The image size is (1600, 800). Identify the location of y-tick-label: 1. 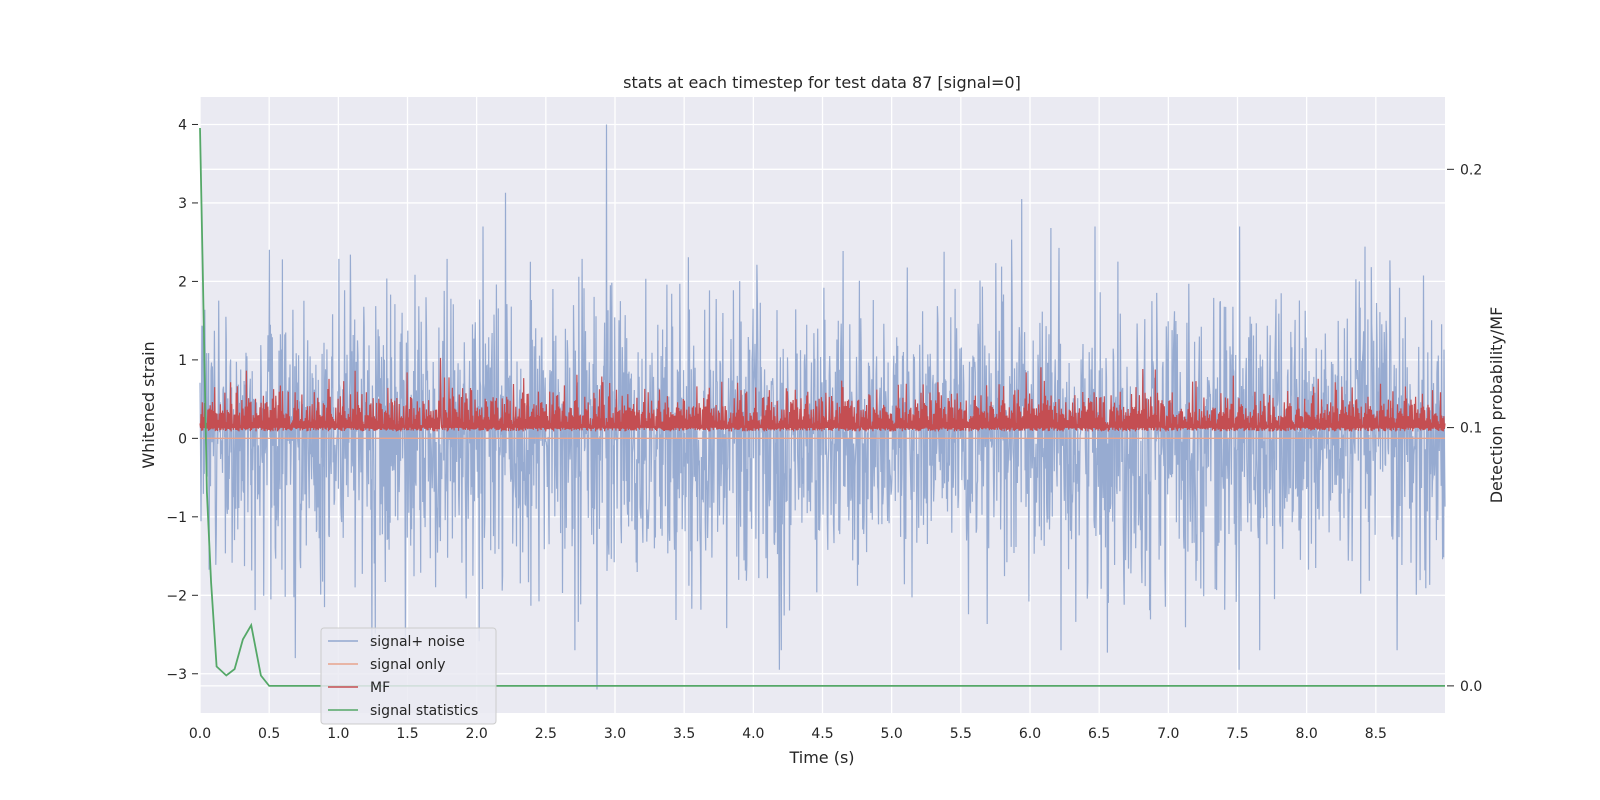
(182, 361).